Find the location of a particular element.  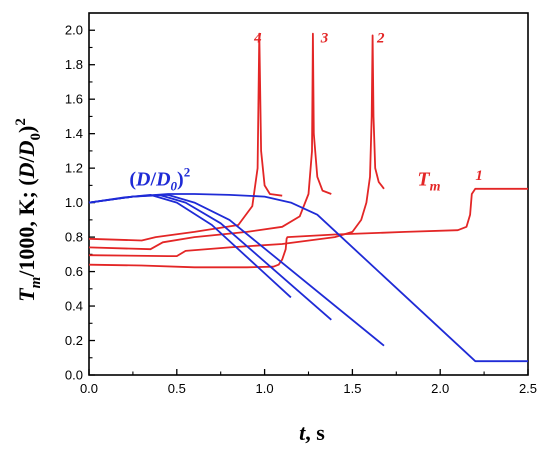

series-label-2: 2 is located at coordinates (380, 38).